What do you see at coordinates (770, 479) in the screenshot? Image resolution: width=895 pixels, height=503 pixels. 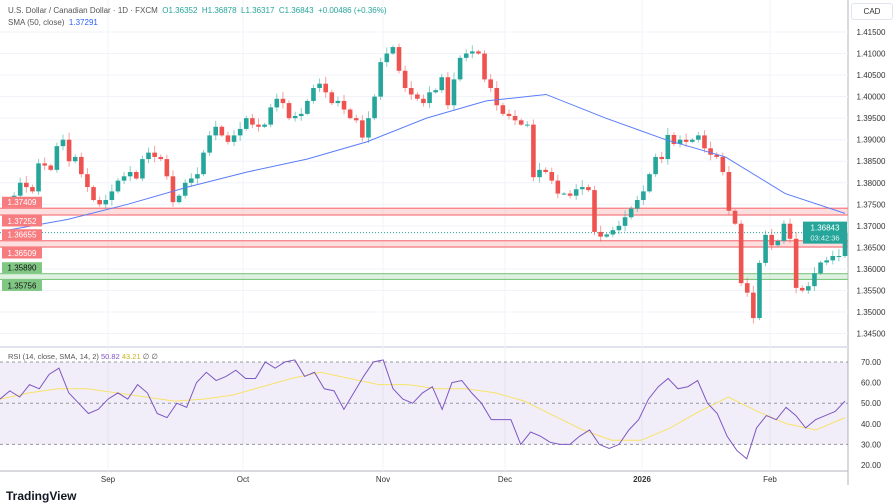 I see `time-tick-label: Feb` at bounding box center [770, 479].